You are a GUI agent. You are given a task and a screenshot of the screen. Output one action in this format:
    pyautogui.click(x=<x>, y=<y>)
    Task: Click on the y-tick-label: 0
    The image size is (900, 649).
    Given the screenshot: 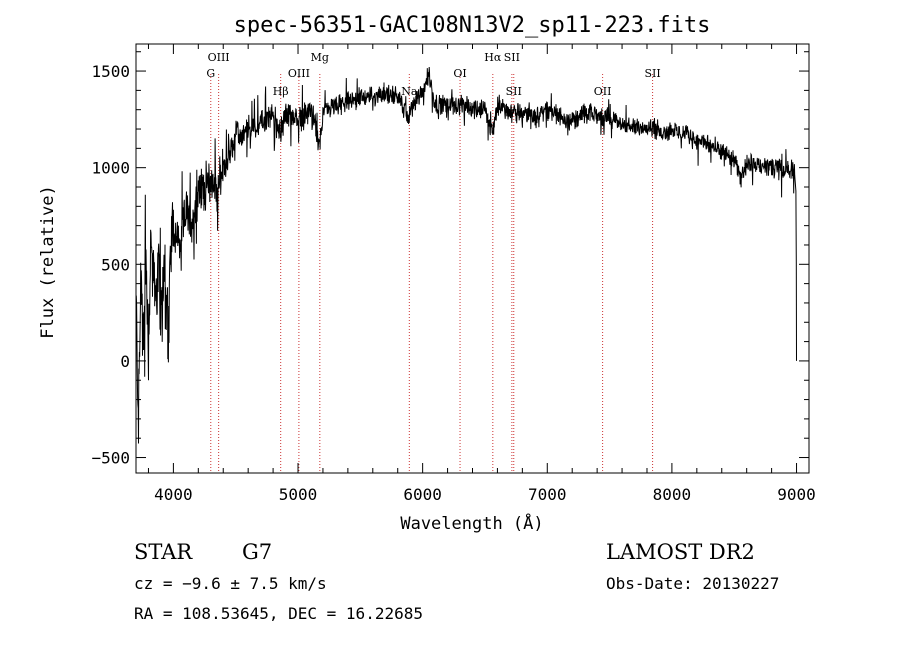 What is the action you would take?
    pyautogui.click(x=125, y=361)
    